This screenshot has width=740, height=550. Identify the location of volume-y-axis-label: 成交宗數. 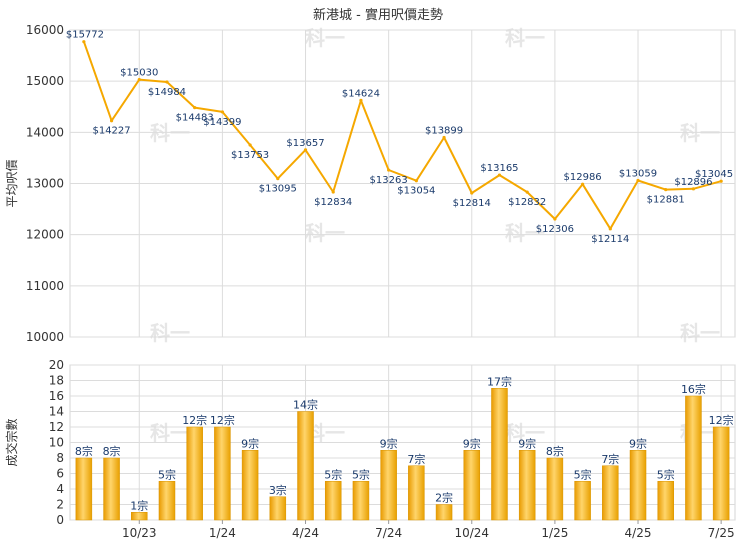
(11, 442).